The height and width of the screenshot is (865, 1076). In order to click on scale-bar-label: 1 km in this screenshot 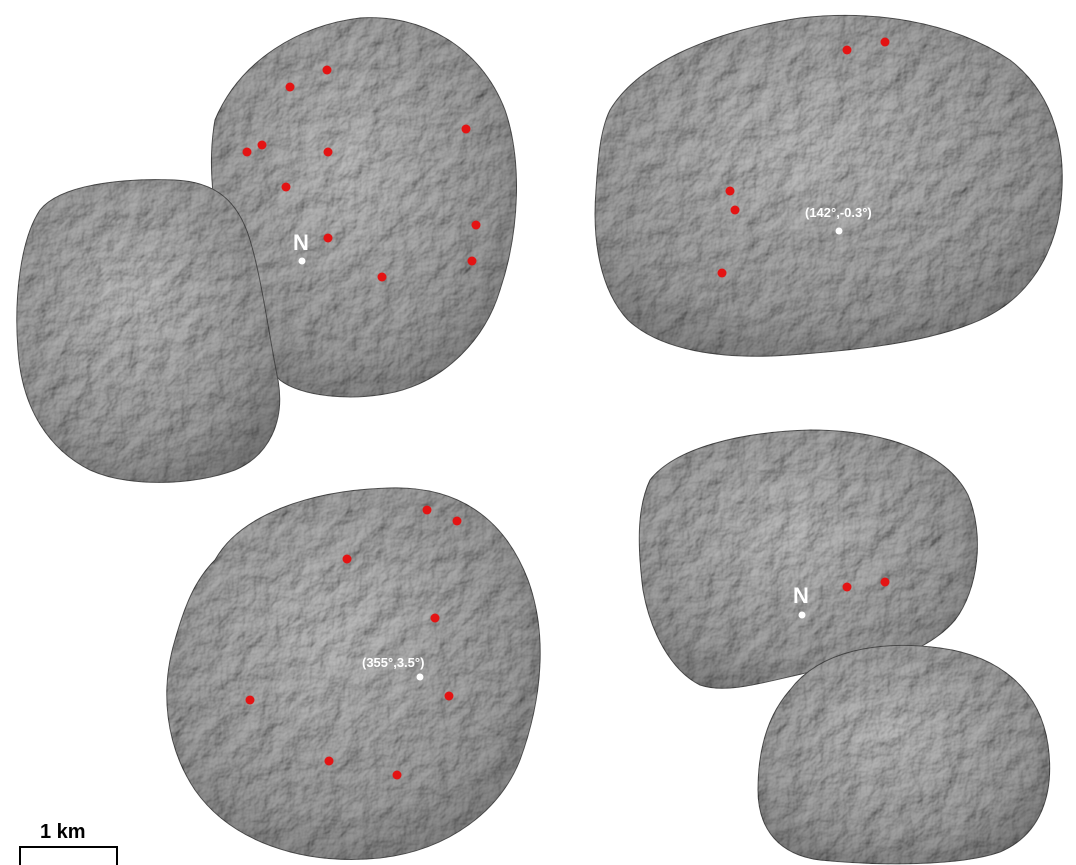, I will do `click(63, 832)`.